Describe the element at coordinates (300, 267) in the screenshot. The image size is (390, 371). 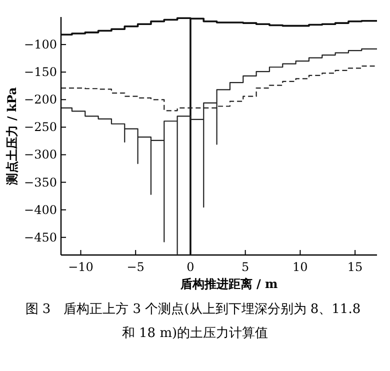
I see `x-tick-label: 10` at that location.